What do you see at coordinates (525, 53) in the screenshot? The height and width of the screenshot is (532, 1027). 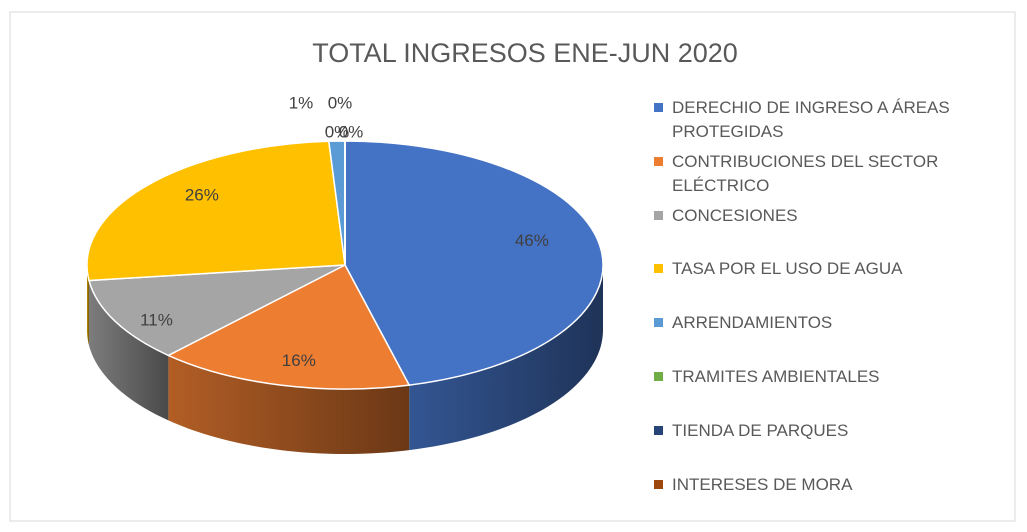 I see `chart-title: TOTAL INGRESOS ENE-JUN 2020` at bounding box center [525, 53].